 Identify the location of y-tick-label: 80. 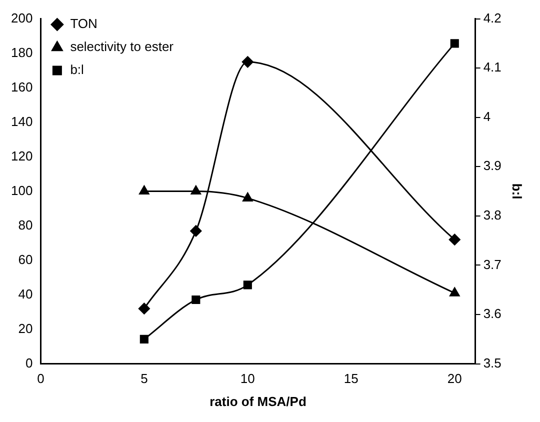
(25, 224).